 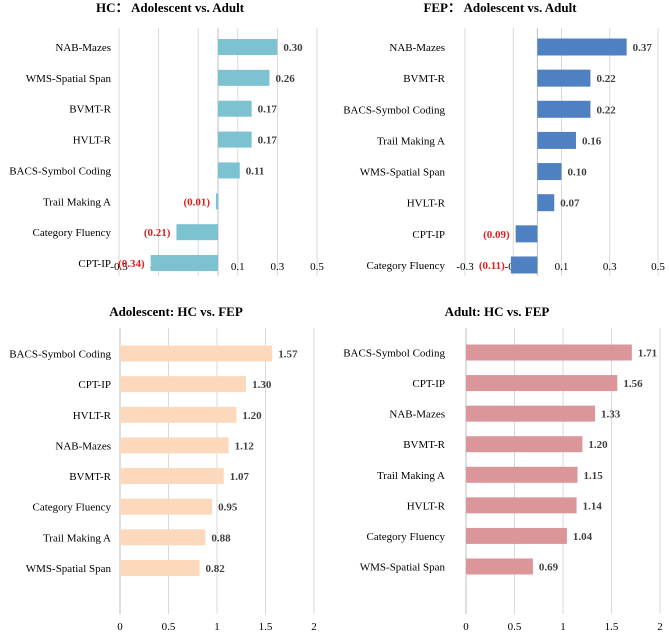 I want to click on x-tick-label: -0.5, so click(x=119, y=267).